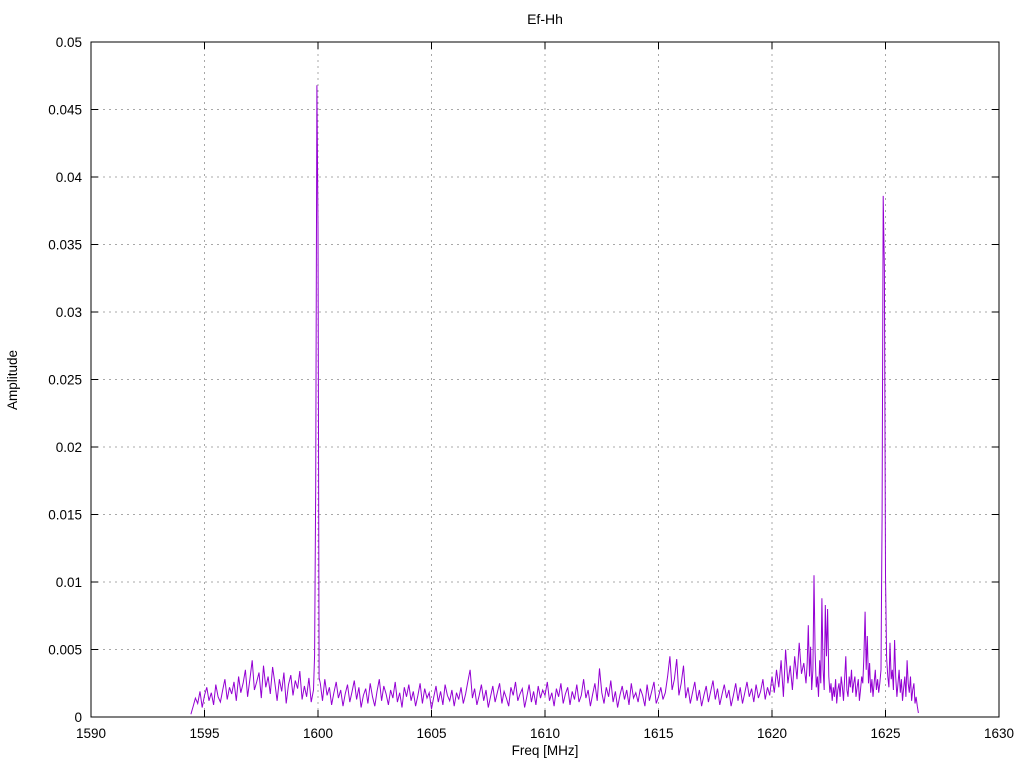 The width and height of the screenshot is (1024, 768). What do you see at coordinates (545, 19) in the screenshot?
I see `chart-title: Ef-Hh` at bounding box center [545, 19].